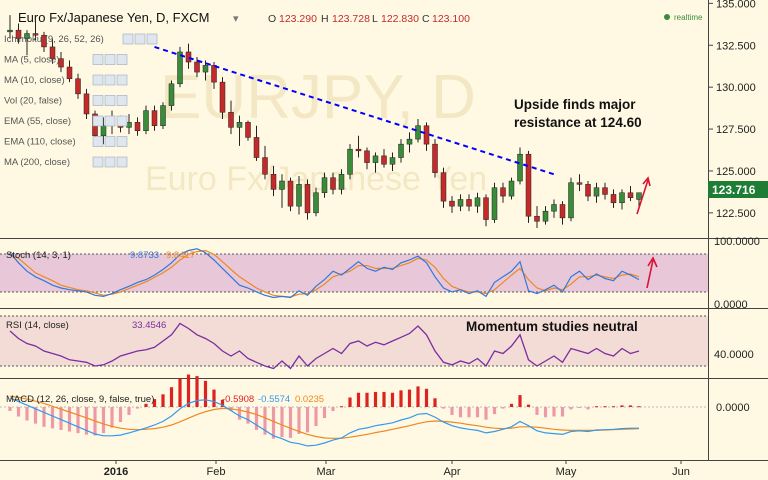  I want to click on macd-title: MACD (12, 26, close, 9, false, true), so click(80, 399).